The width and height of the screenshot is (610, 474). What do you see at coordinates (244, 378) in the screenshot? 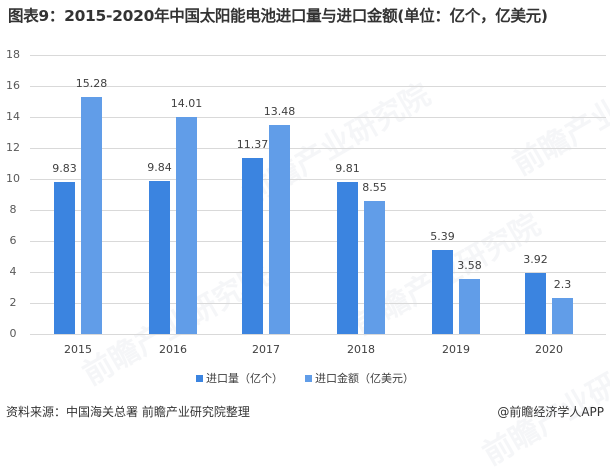
I see `legend-label: 进口量（亿个）` at bounding box center [244, 378].